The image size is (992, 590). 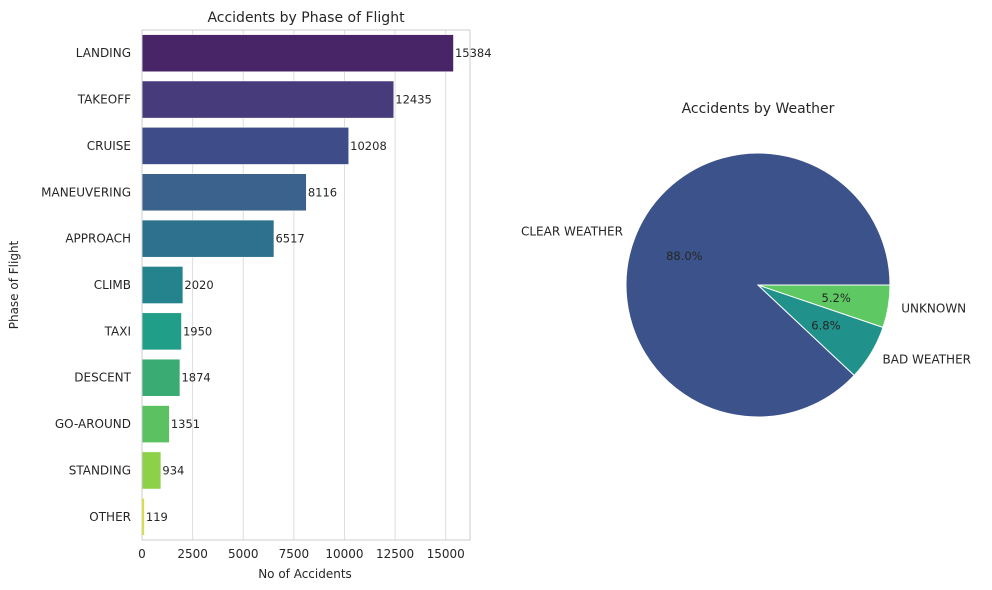 I want to click on bar-value-label: 12435, so click(x=413, y=100).